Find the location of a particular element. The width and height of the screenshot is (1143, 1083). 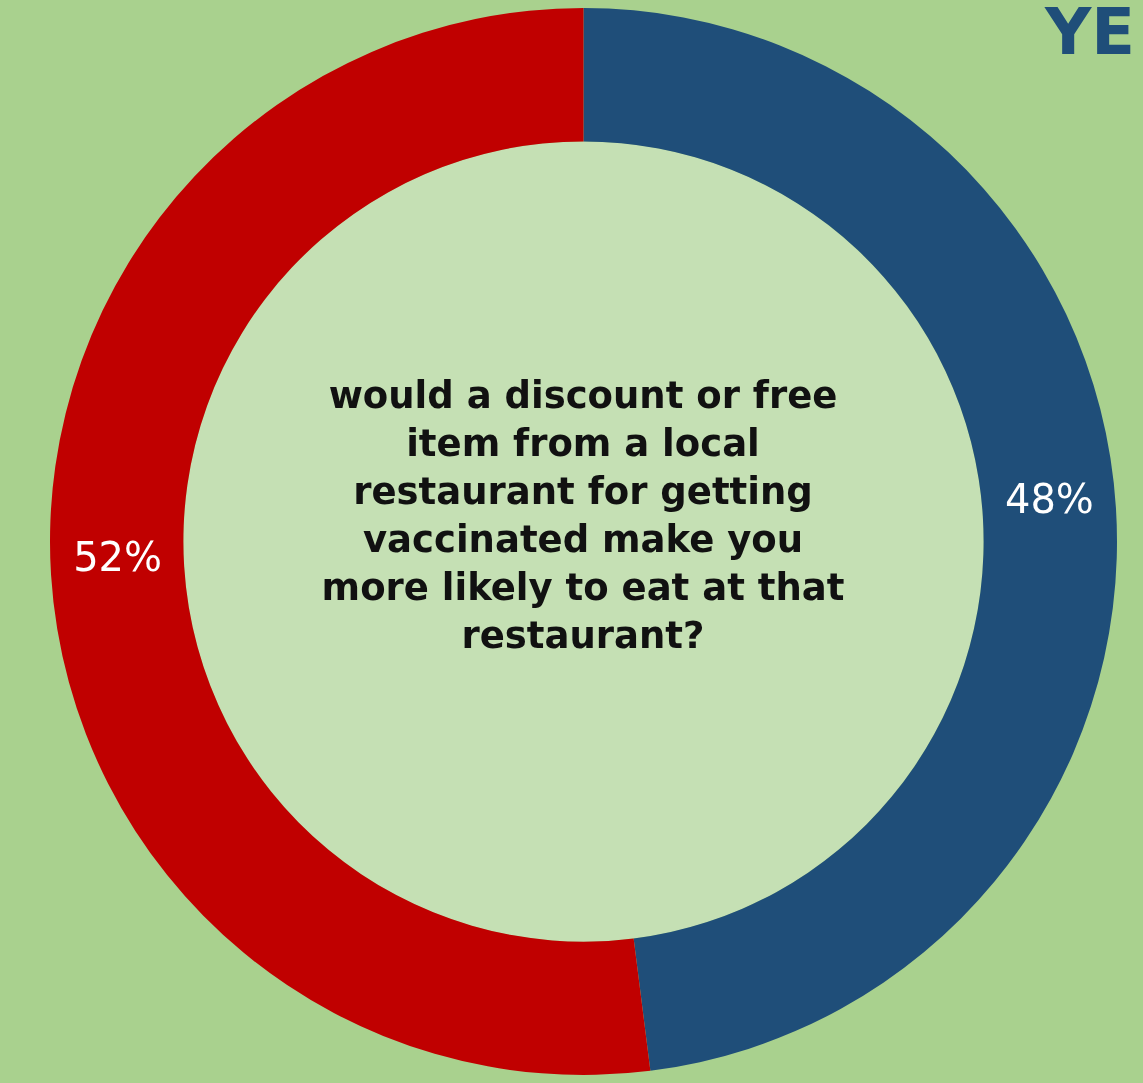

data-label: 48% is located at coordinates (1049, 498).